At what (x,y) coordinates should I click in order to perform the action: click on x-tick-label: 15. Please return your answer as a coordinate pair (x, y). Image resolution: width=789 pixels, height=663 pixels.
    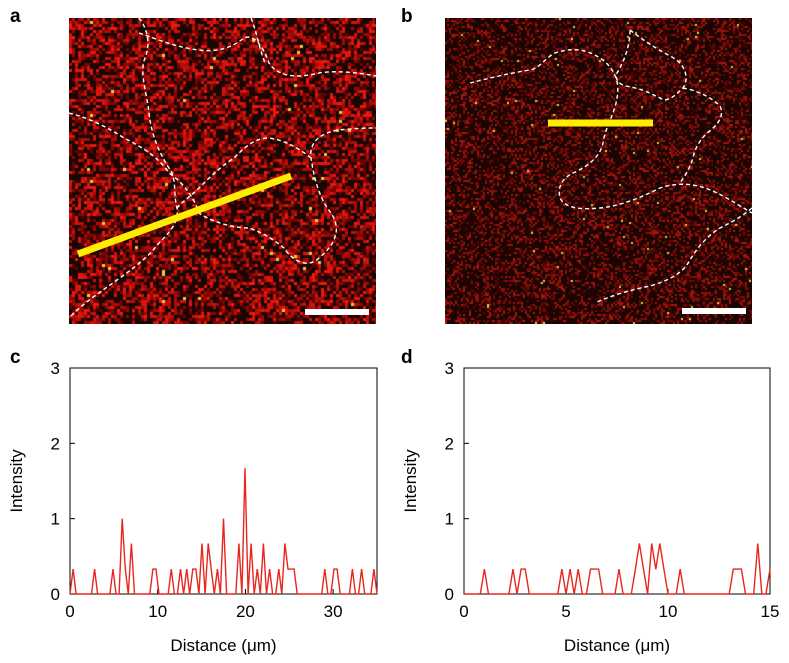
    Looking at the image, I should click on (770, 611).